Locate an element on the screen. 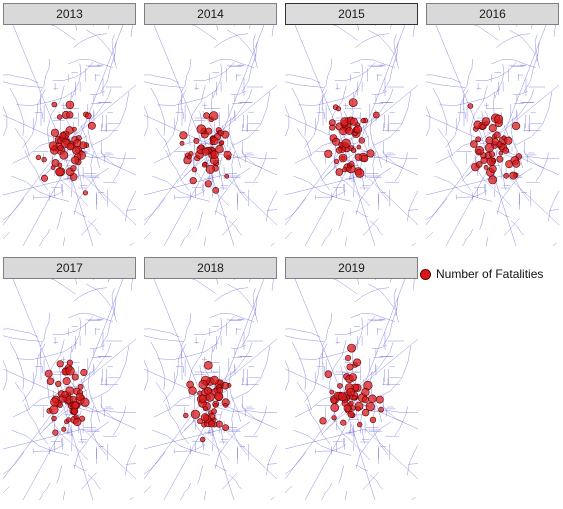 This screenshot has height=509, width=563. panel-2017: 2017 is located at coordinates (69, 378).